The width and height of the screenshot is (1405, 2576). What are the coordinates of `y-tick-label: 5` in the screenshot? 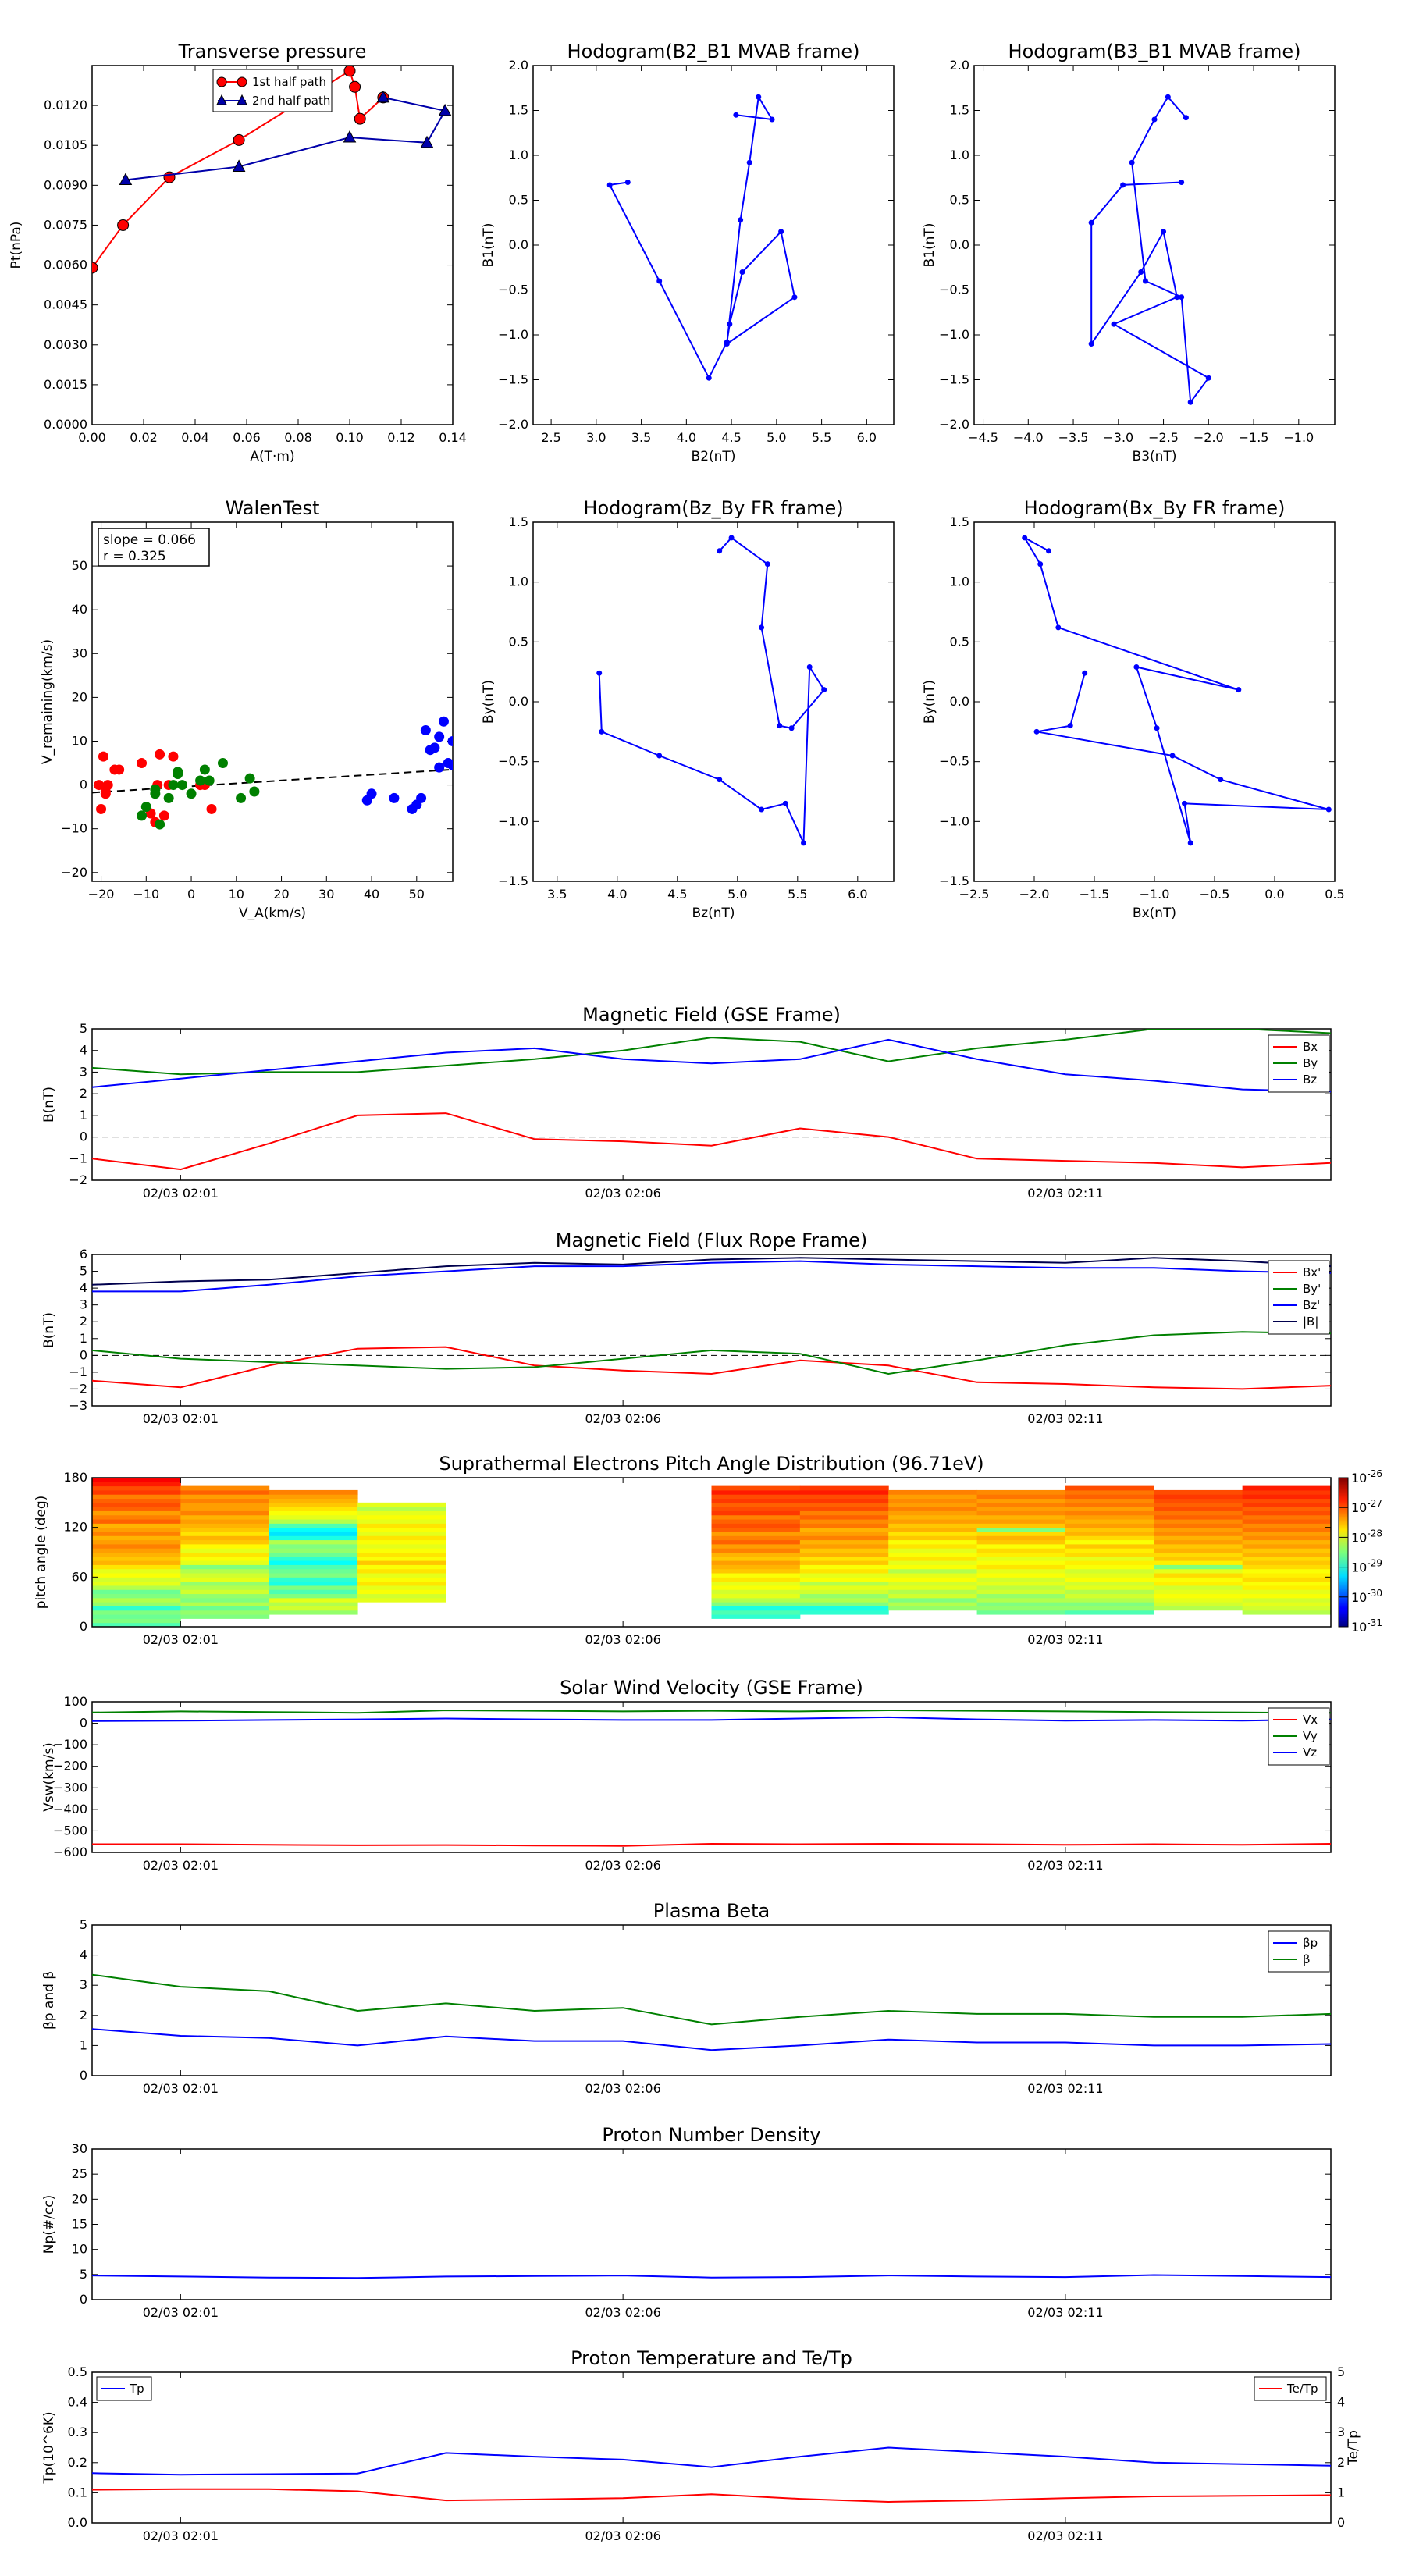 It's located at (84, 1924).